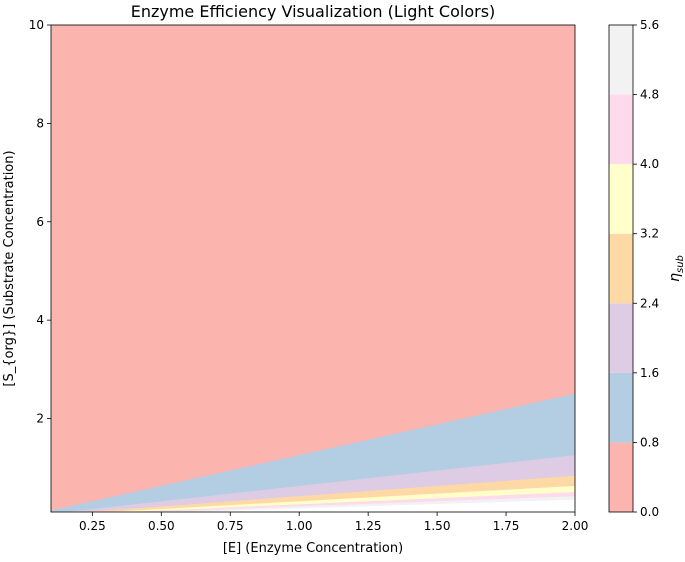 Image resolution: width=685 pixels, height=562 pixels. Describe the element at coordinates (676, 268) in the screenshot. I see `colorbar-label: ηsub` at that location.